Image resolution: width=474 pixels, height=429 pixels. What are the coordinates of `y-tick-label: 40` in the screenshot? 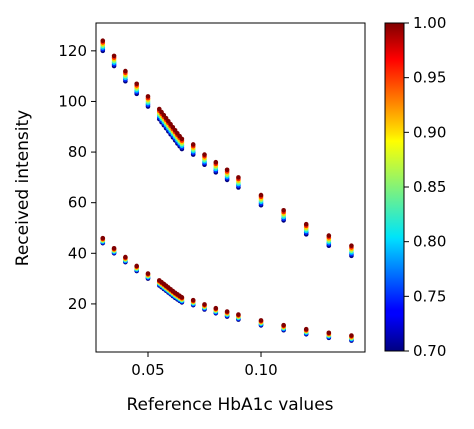 It's located at (77, 253).